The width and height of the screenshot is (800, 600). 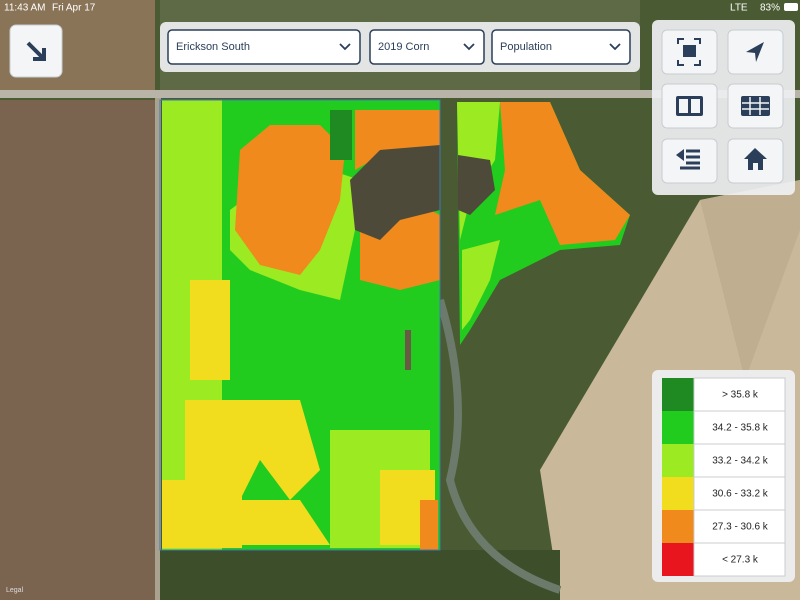 I want to click on home-icon, so click(x=755, y=159).